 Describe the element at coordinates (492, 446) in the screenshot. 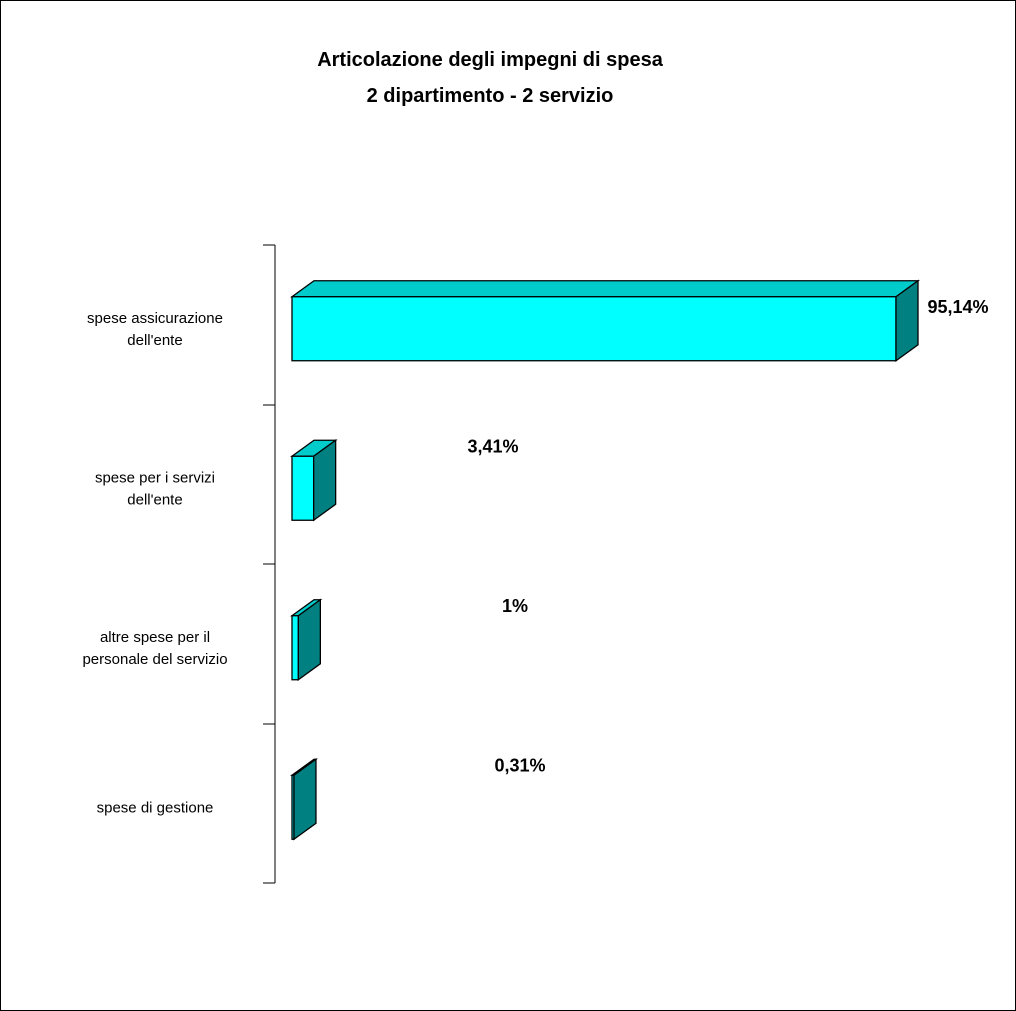

I see `value-label: 3,41%` at that location.